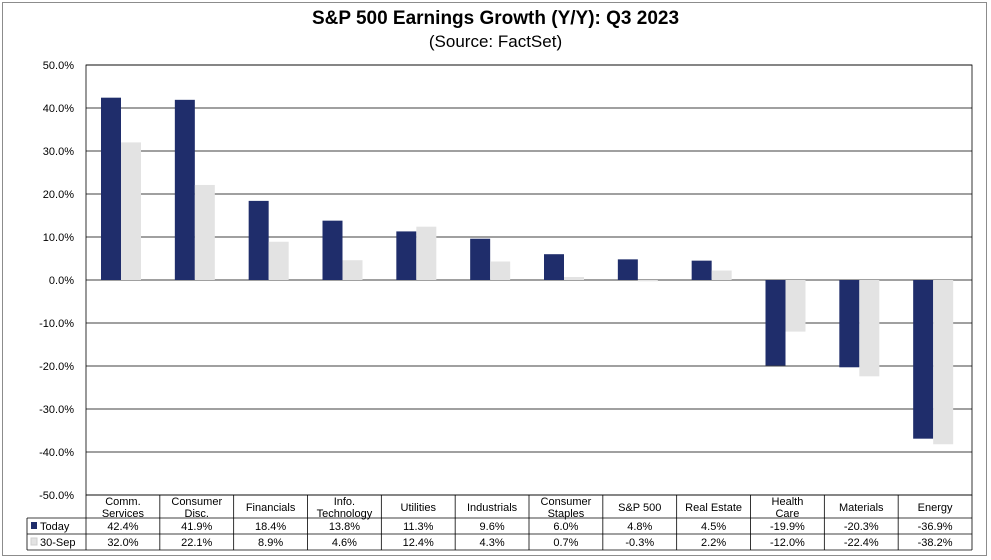 The image size is (991, 560). What do you see at coordinates (565, 527) in the screenshot?
I see `data-table-value: 6.0%` at bounding box center [565, 527].